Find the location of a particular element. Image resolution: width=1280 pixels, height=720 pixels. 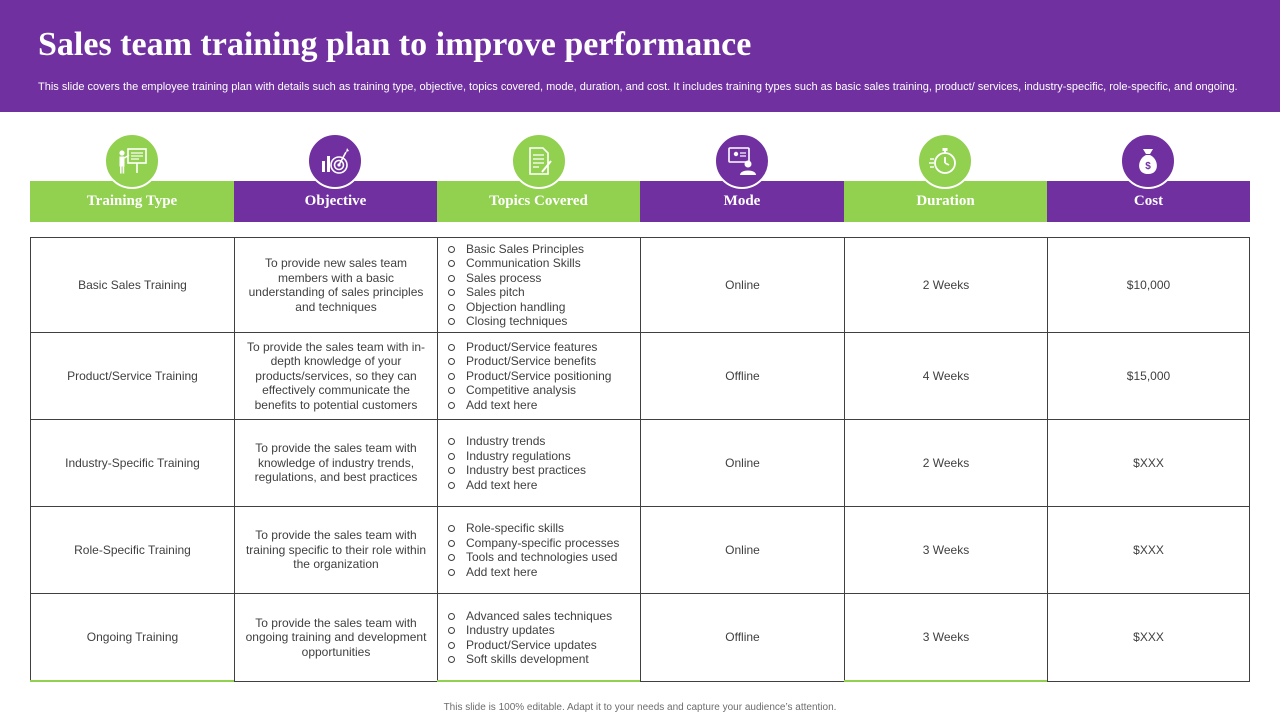

cell-cost: $15,000 is located at coordinates (1148, 376).